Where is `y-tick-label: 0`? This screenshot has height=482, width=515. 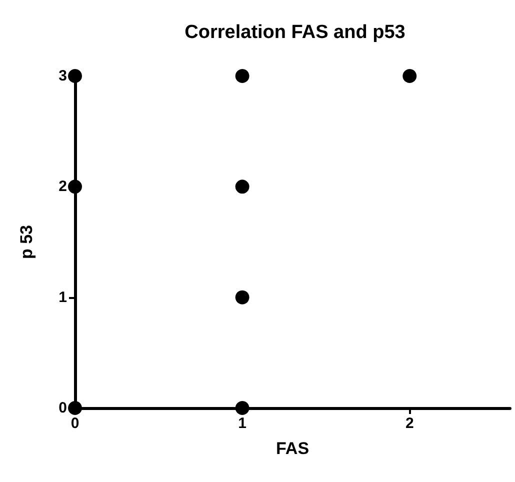 y-tick-label: 0 is located at coordinates (62, 408).